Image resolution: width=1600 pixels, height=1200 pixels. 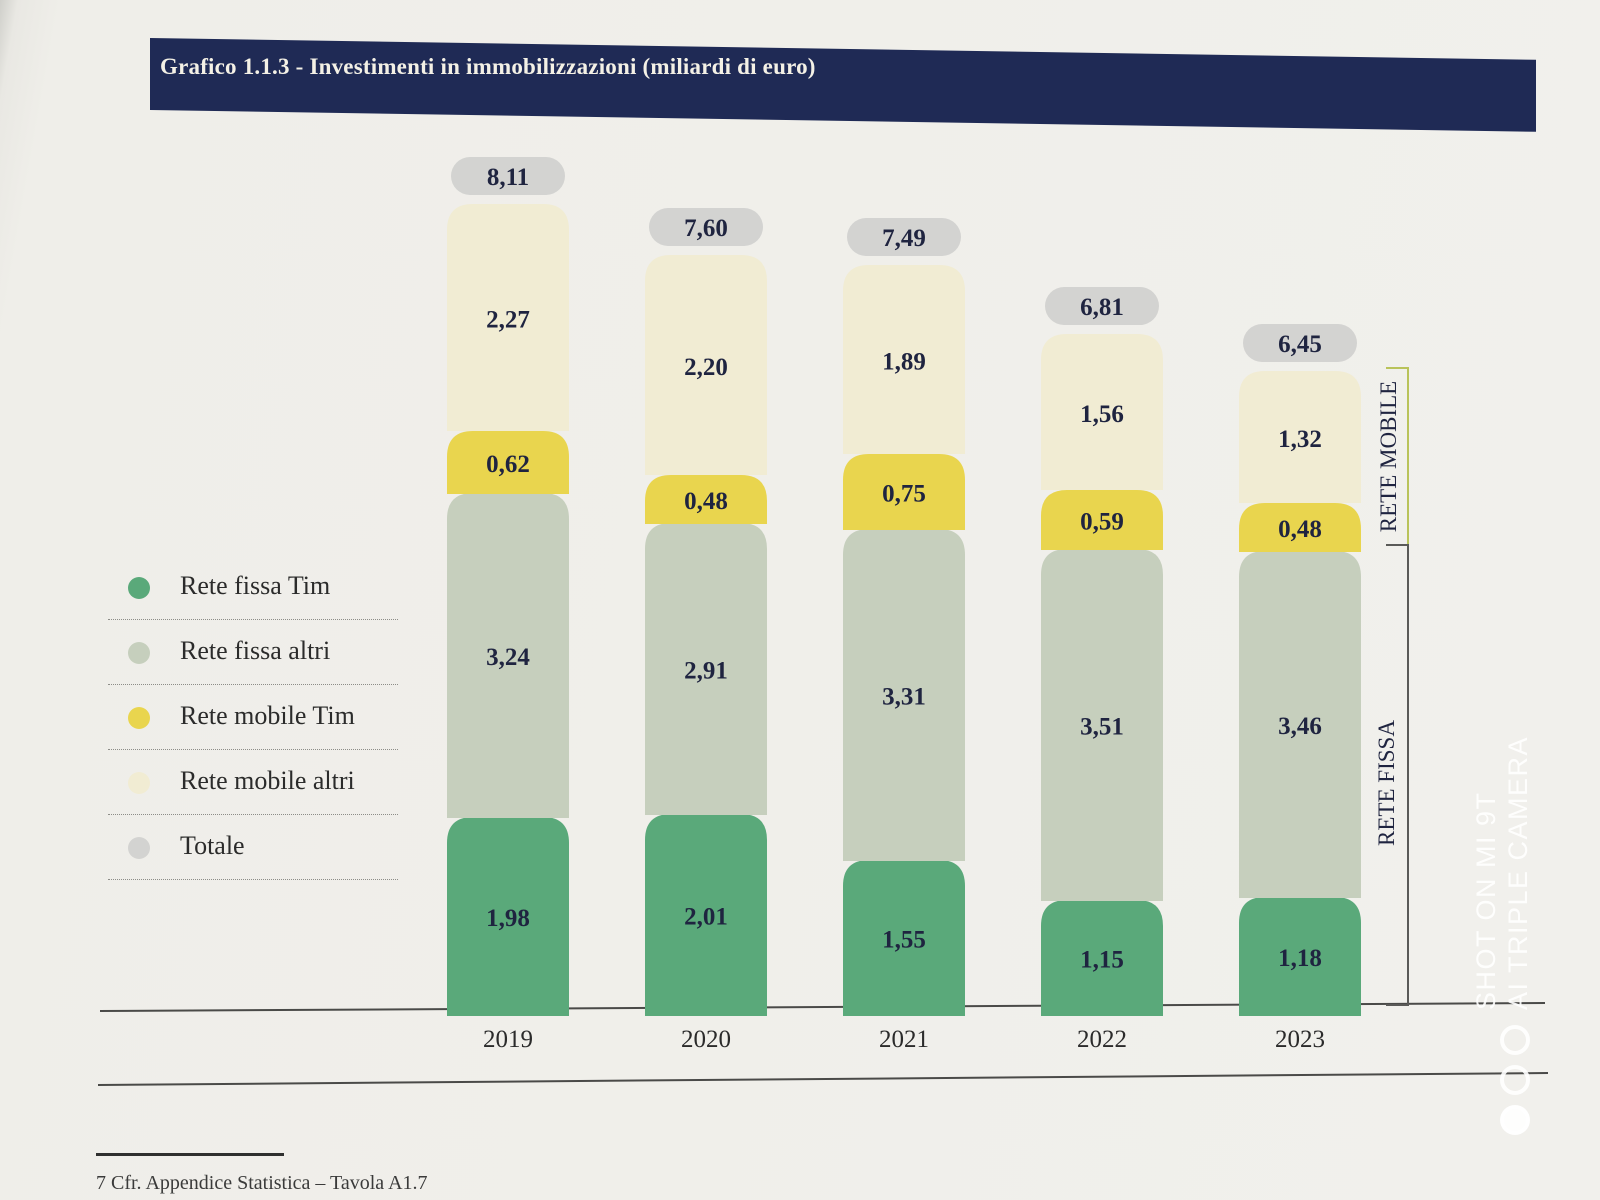 I want to click on total-pill-2020, so click(x=706, y=227).